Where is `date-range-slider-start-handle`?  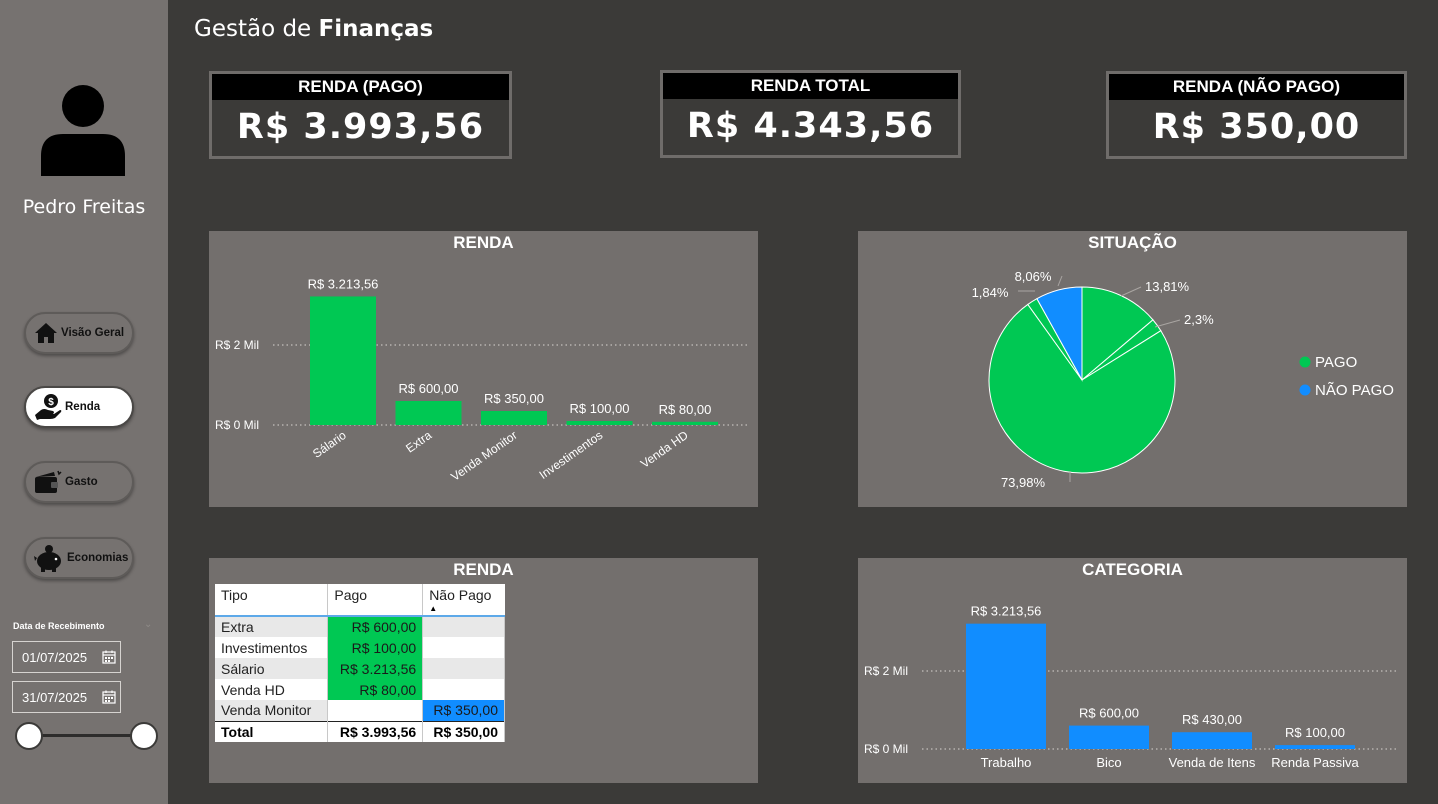
date-range-slider-start-handle is located at coordinates (29, 736).